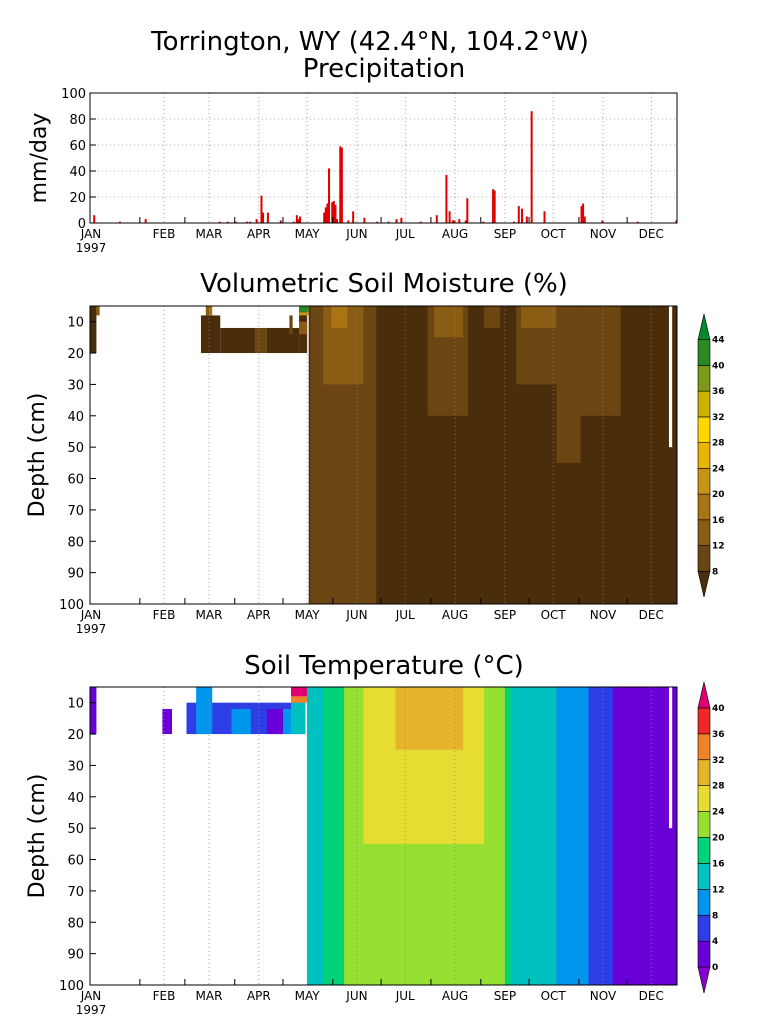 The height and width of the screenshot is (1024, 768). I want to click on x-tick-label-sep: SEP, so click(505, 234).